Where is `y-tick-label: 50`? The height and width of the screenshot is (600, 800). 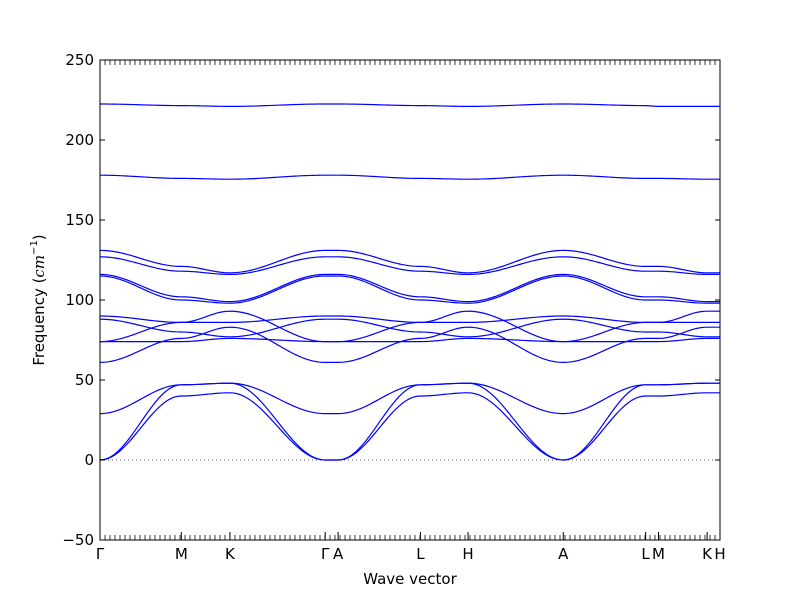 y-tick-label: 50 is located at coordinates (84, 380).